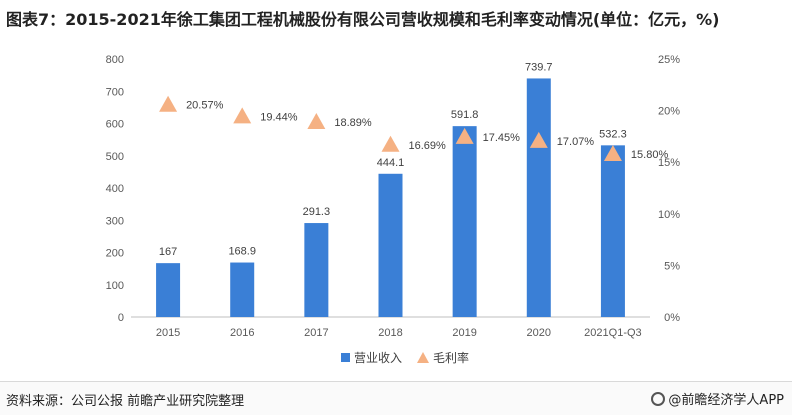 This screenshot has height=415, width=792. I want to click on x-tick-label: 2020, so click(539, 333).